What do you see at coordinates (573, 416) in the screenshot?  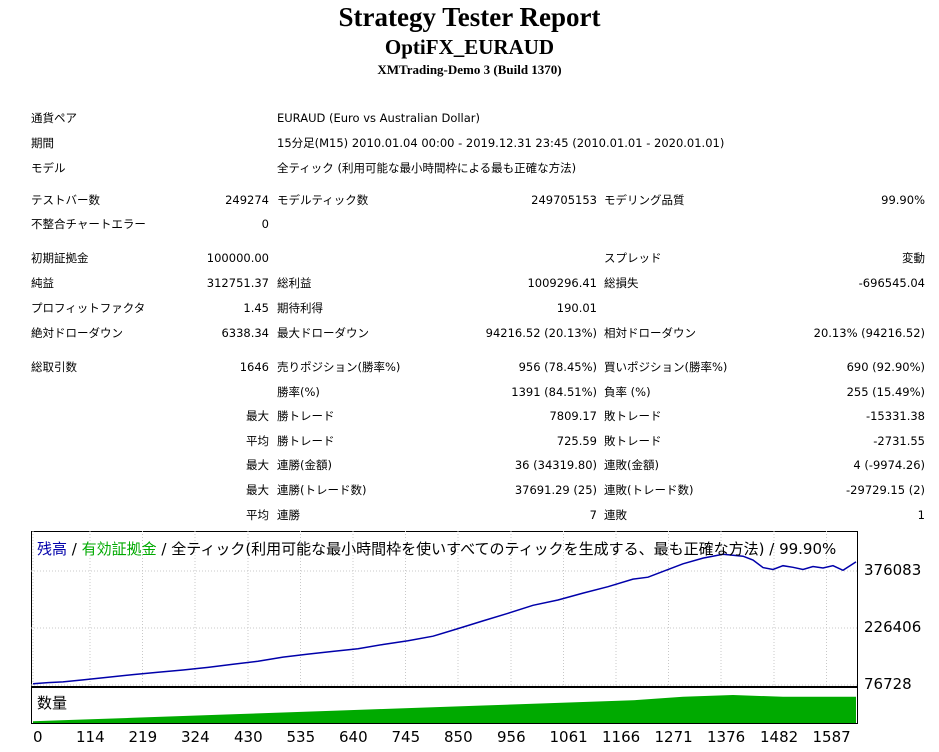 I see `largest-win-value: 7809.17` at bounding box center [573, 416].